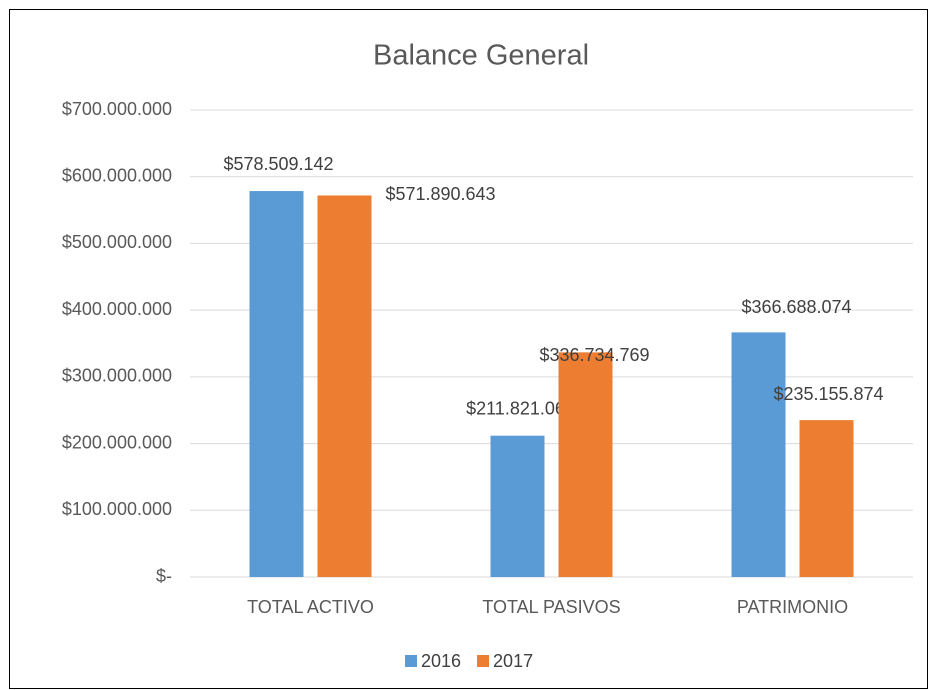 The width and height of the screenshot is (929, 690). What do you see at coordinates (828, 394) in the screenshot?
I see `value-label: $235.155.874` at bounding box center [828, 394].